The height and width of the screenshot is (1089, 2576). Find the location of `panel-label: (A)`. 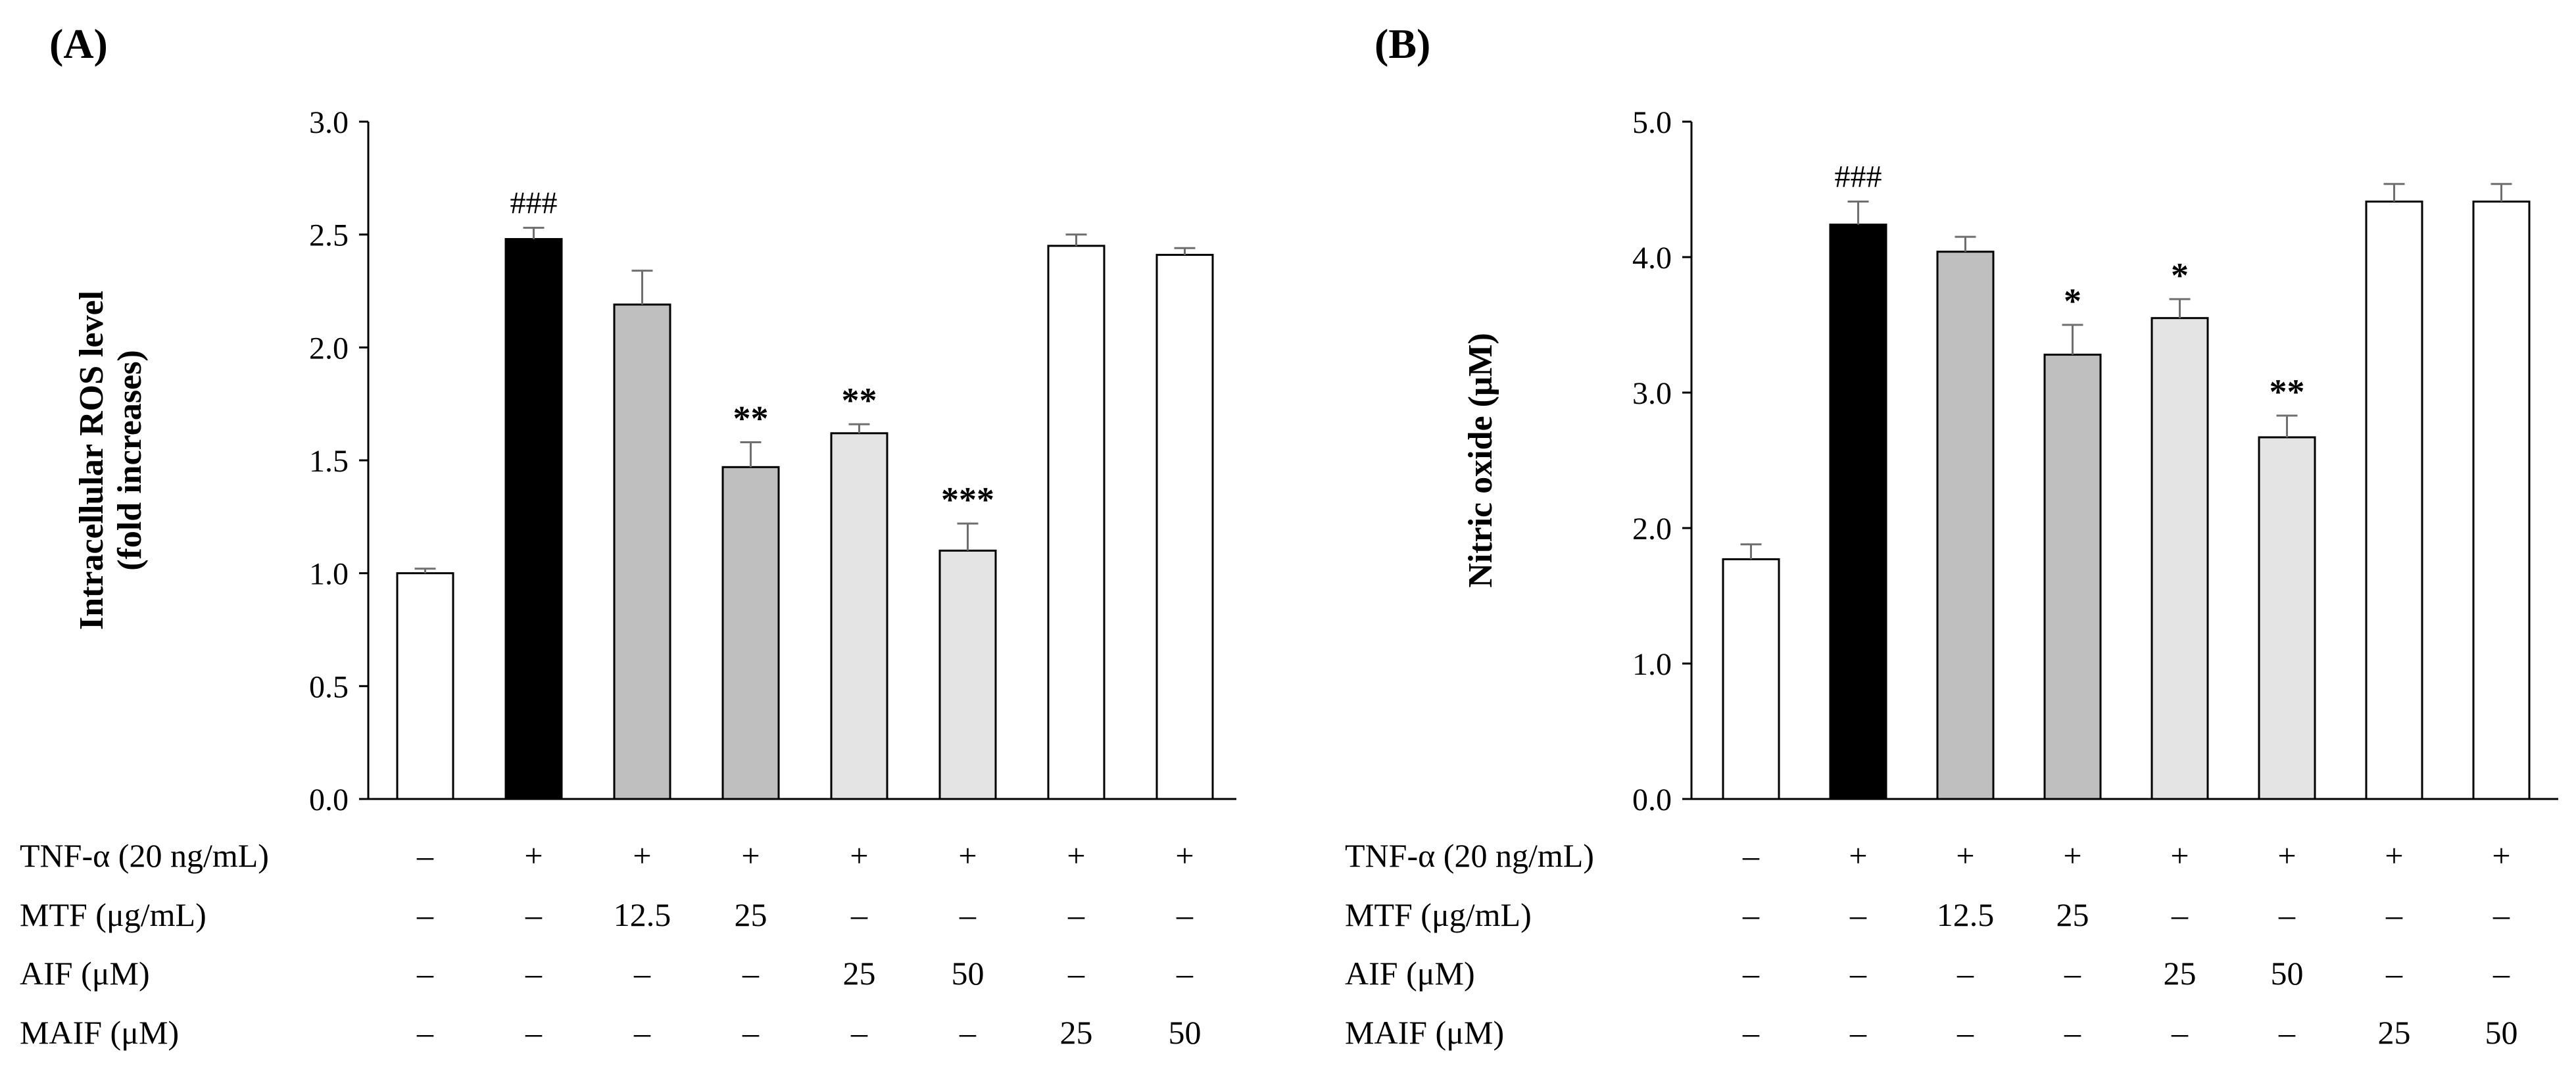

panel-label: (A) is located at coordinates (78, 43).